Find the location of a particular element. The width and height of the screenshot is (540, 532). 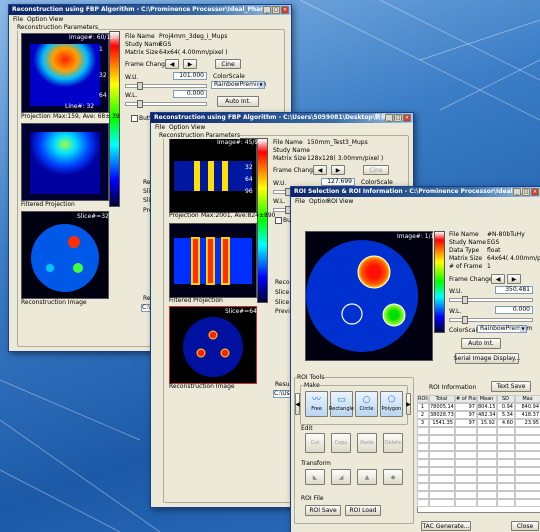

image-caption: Projection is located at coordinates (184, 215).